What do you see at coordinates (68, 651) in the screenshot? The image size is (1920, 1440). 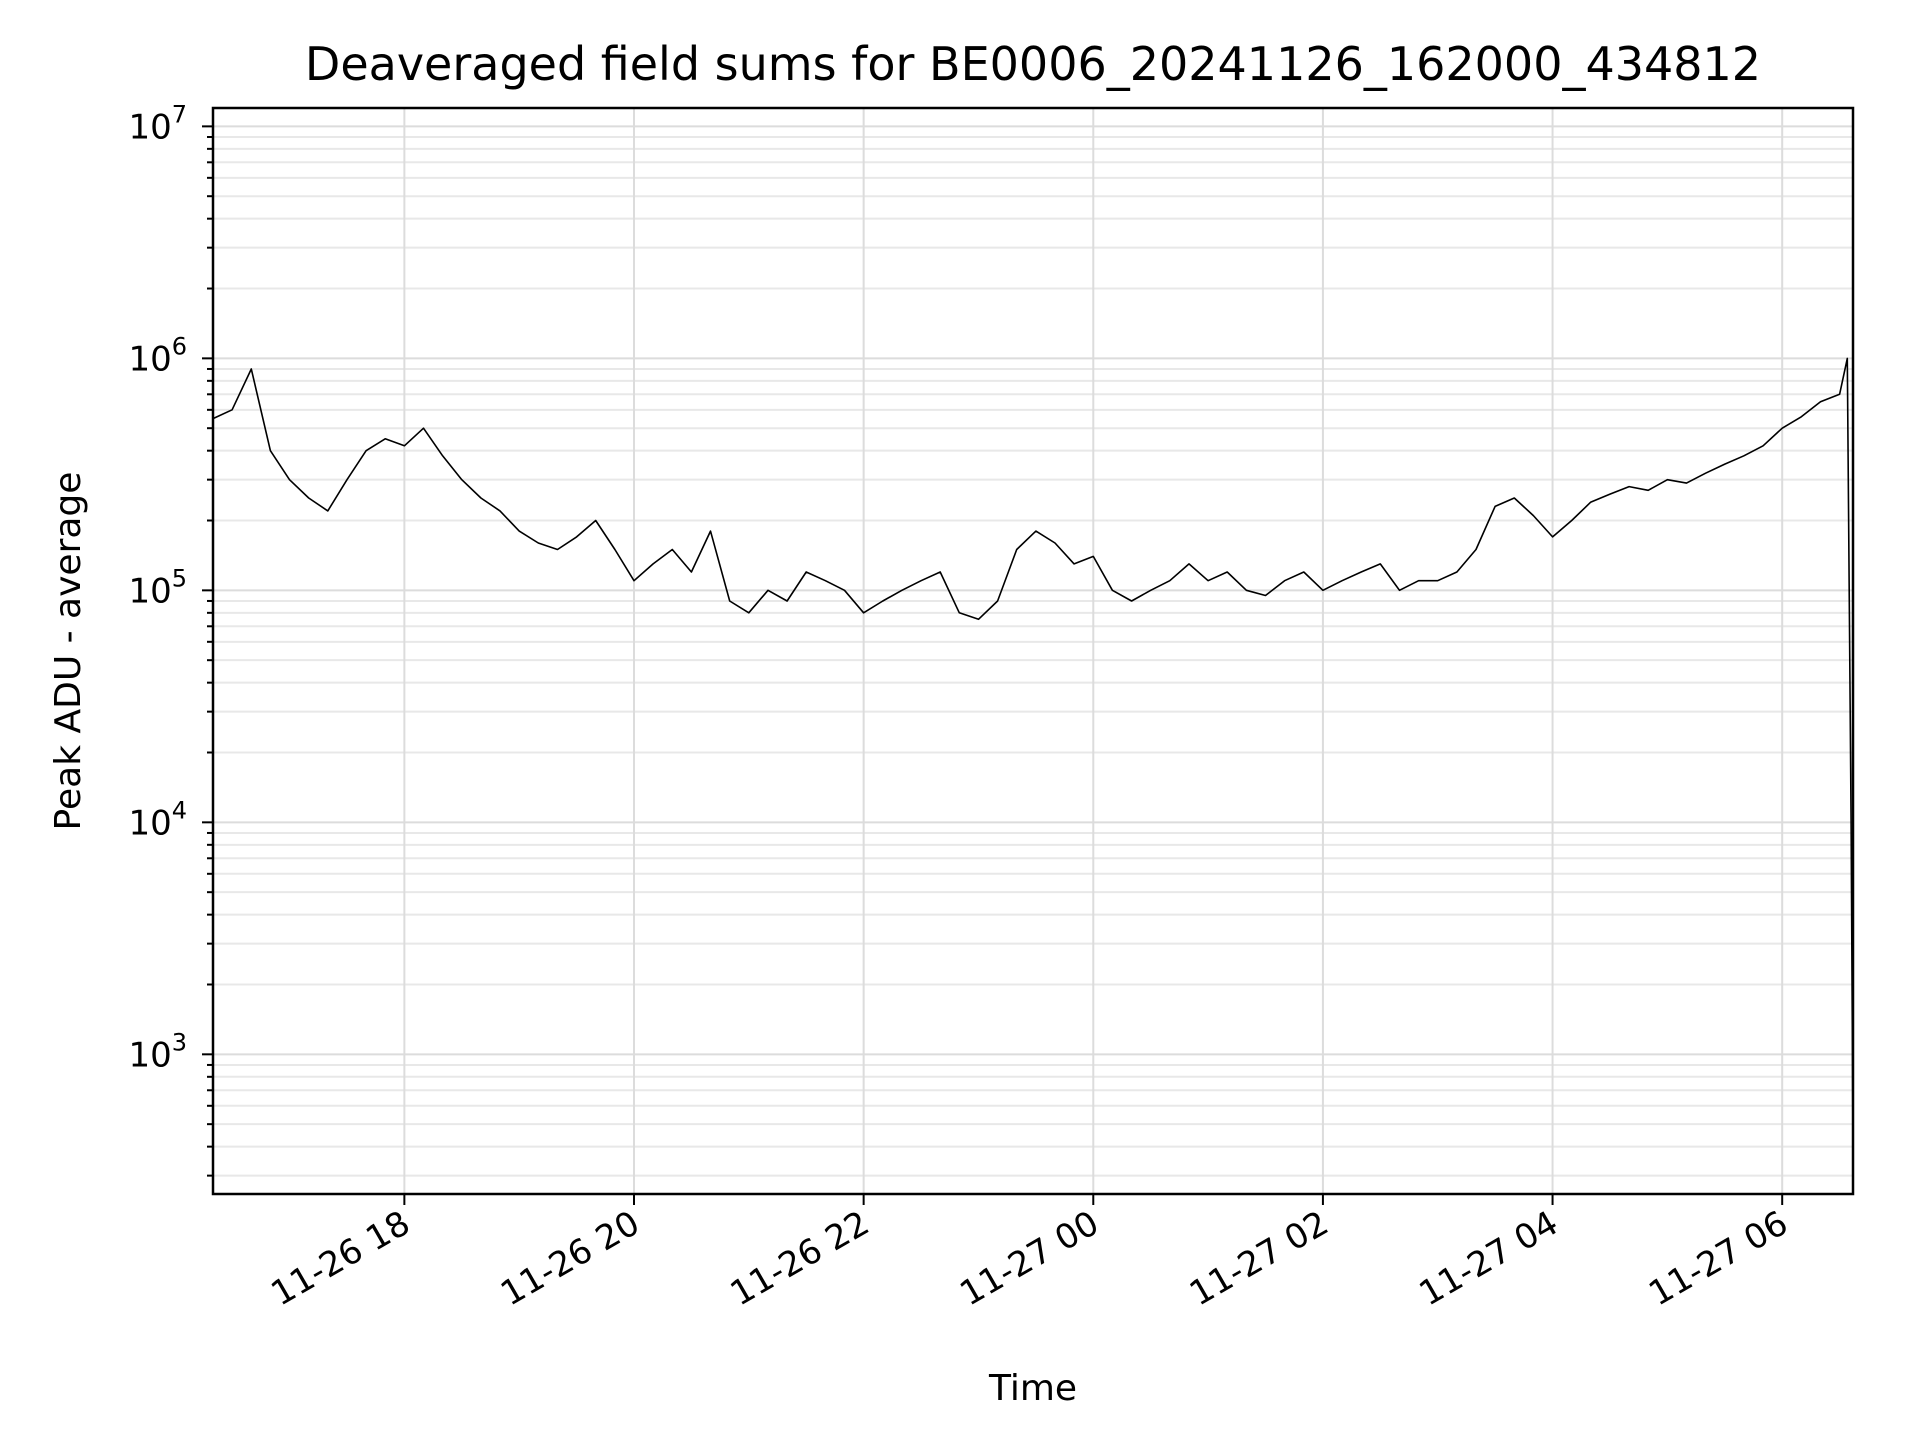 I see `y-axis-label: Peak ADU - average` at bounding box center [68, 651].